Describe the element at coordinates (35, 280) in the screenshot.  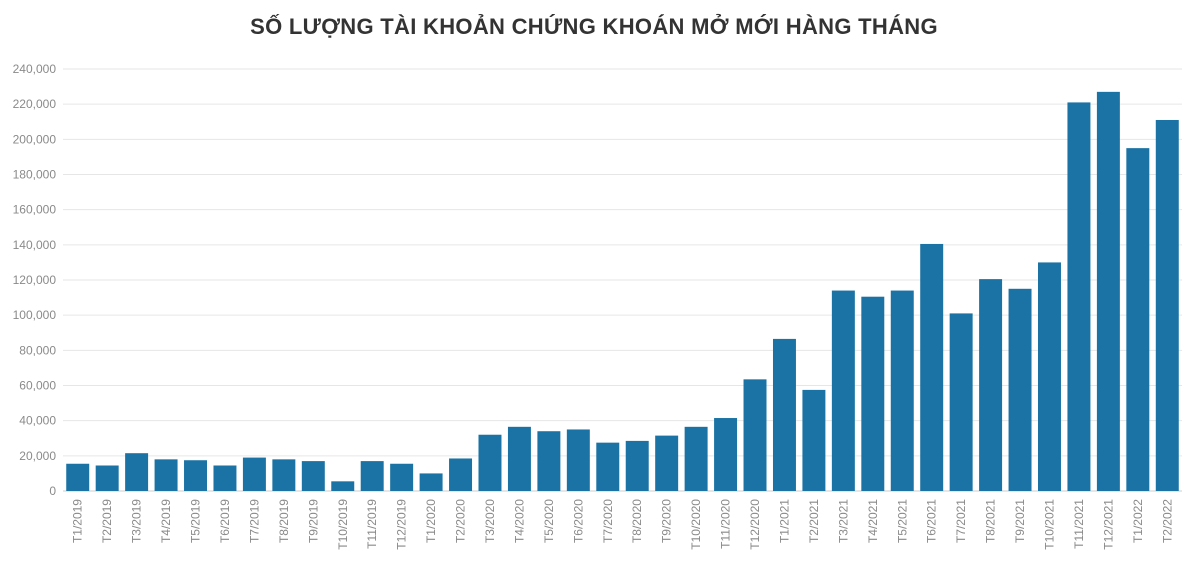
I see `y-tick-label: 120,000` at that location.